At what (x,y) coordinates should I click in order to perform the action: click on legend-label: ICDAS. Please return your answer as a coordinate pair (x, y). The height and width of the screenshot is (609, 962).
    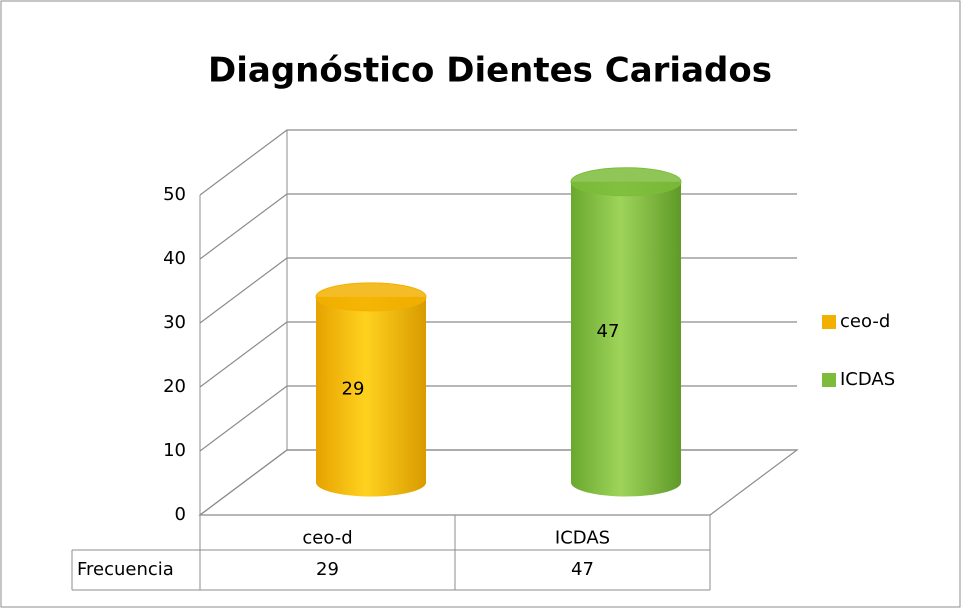
    Looking at the image, I should click on (867, 379).